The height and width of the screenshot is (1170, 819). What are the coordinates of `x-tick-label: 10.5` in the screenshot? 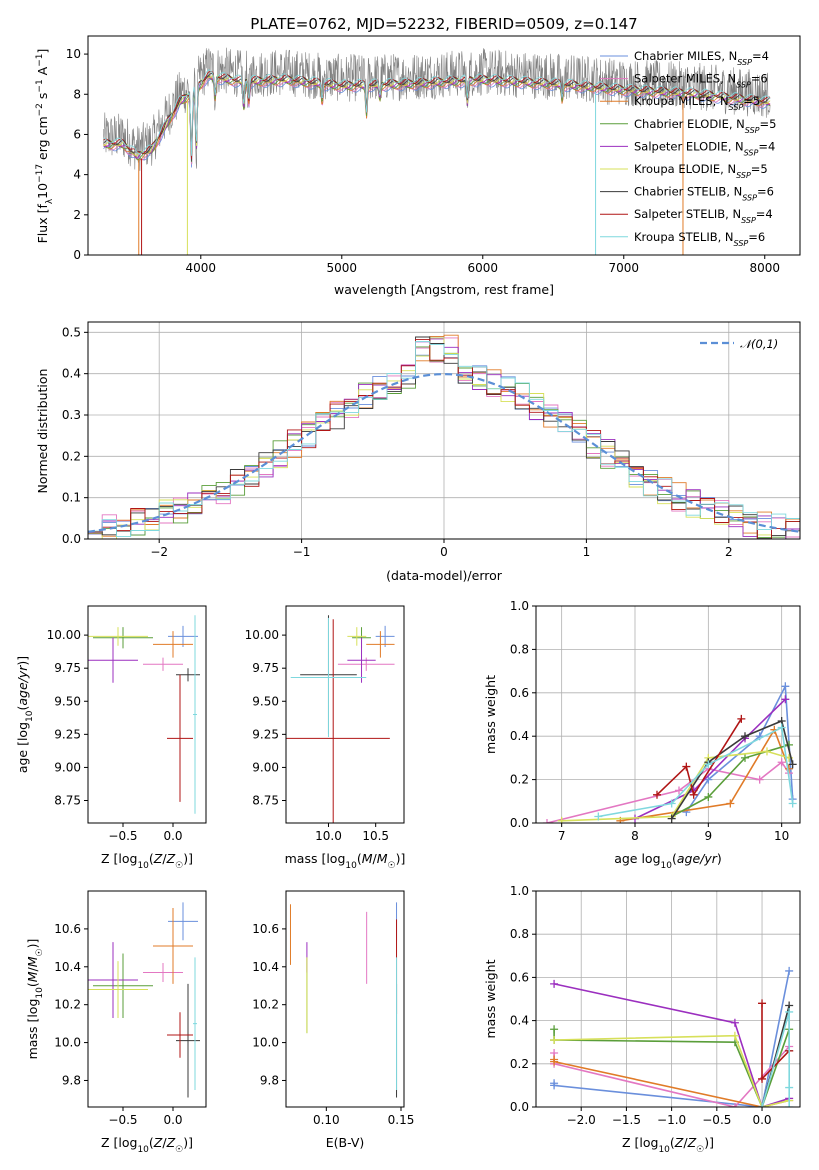 It's located at (375, 836).